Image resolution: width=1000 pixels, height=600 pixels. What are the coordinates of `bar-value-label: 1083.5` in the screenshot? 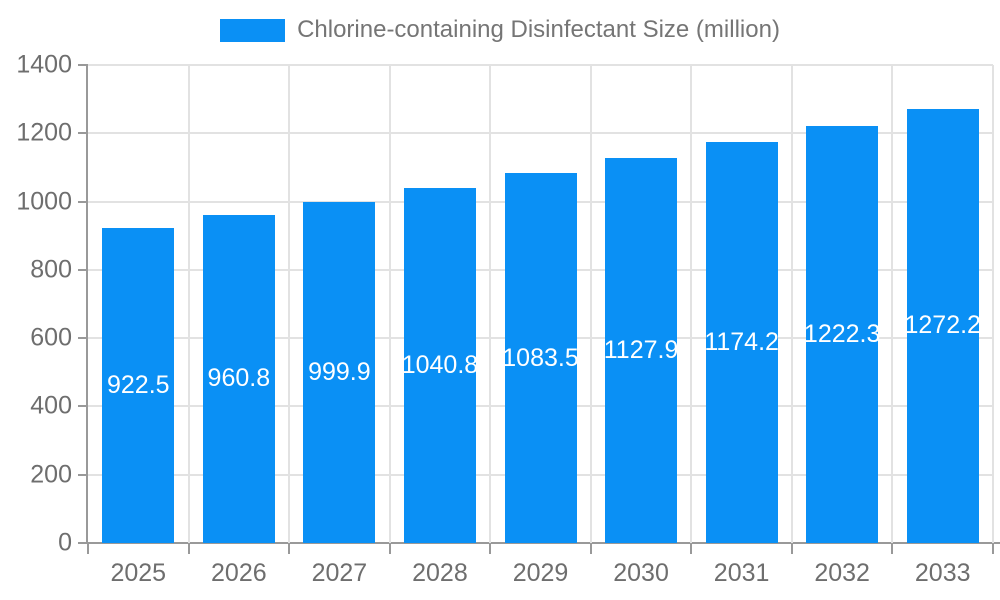 It's located at (540, 357).